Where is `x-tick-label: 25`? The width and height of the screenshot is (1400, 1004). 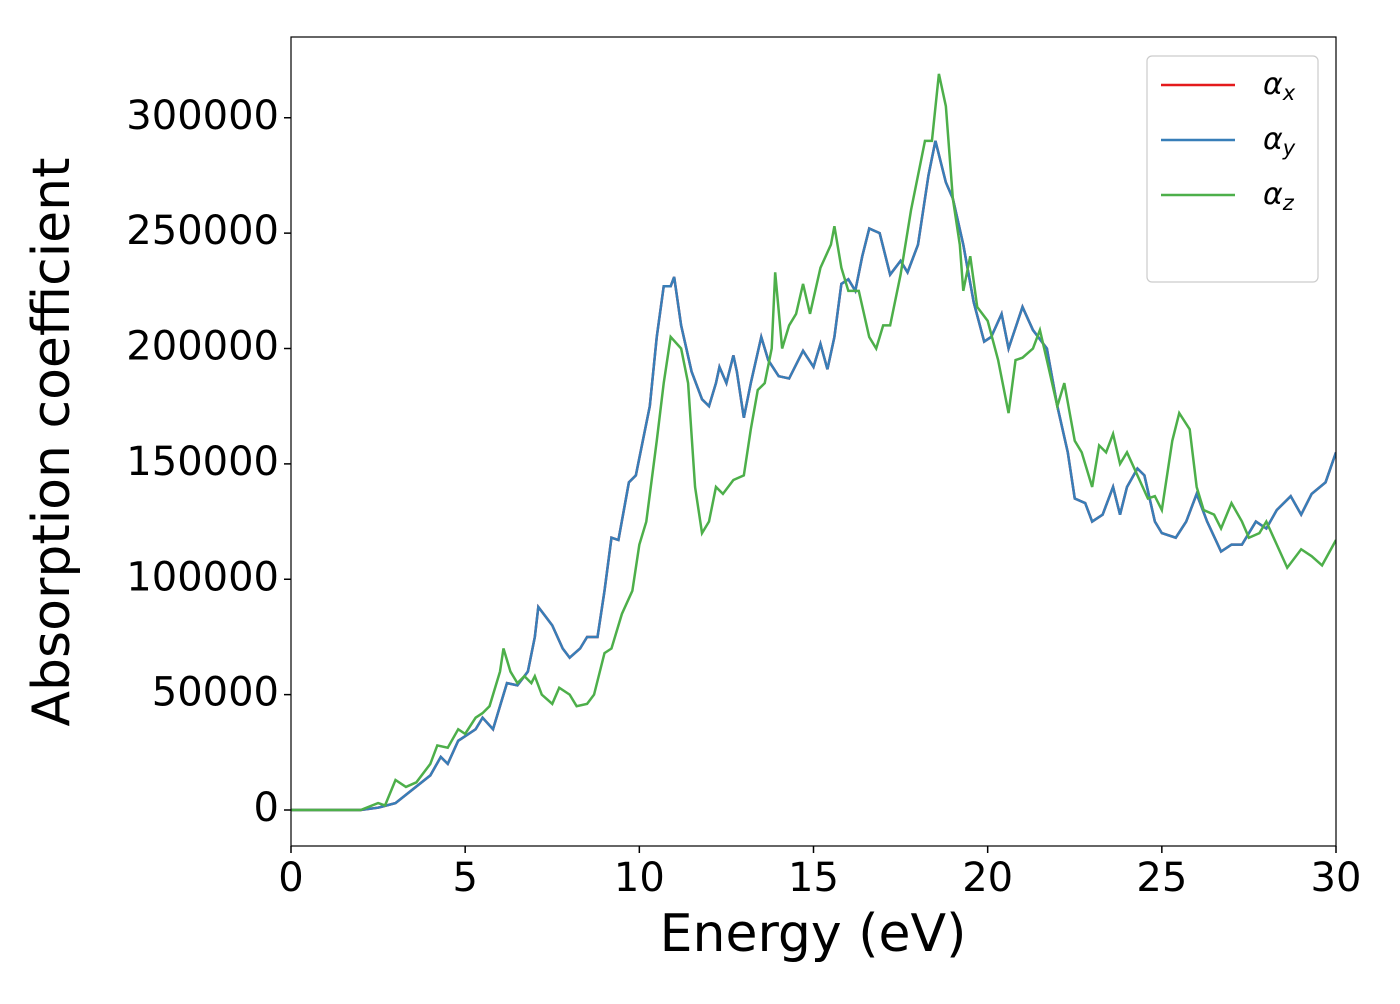 x-tick-label: 25 is located at coordinates (1161, 878).